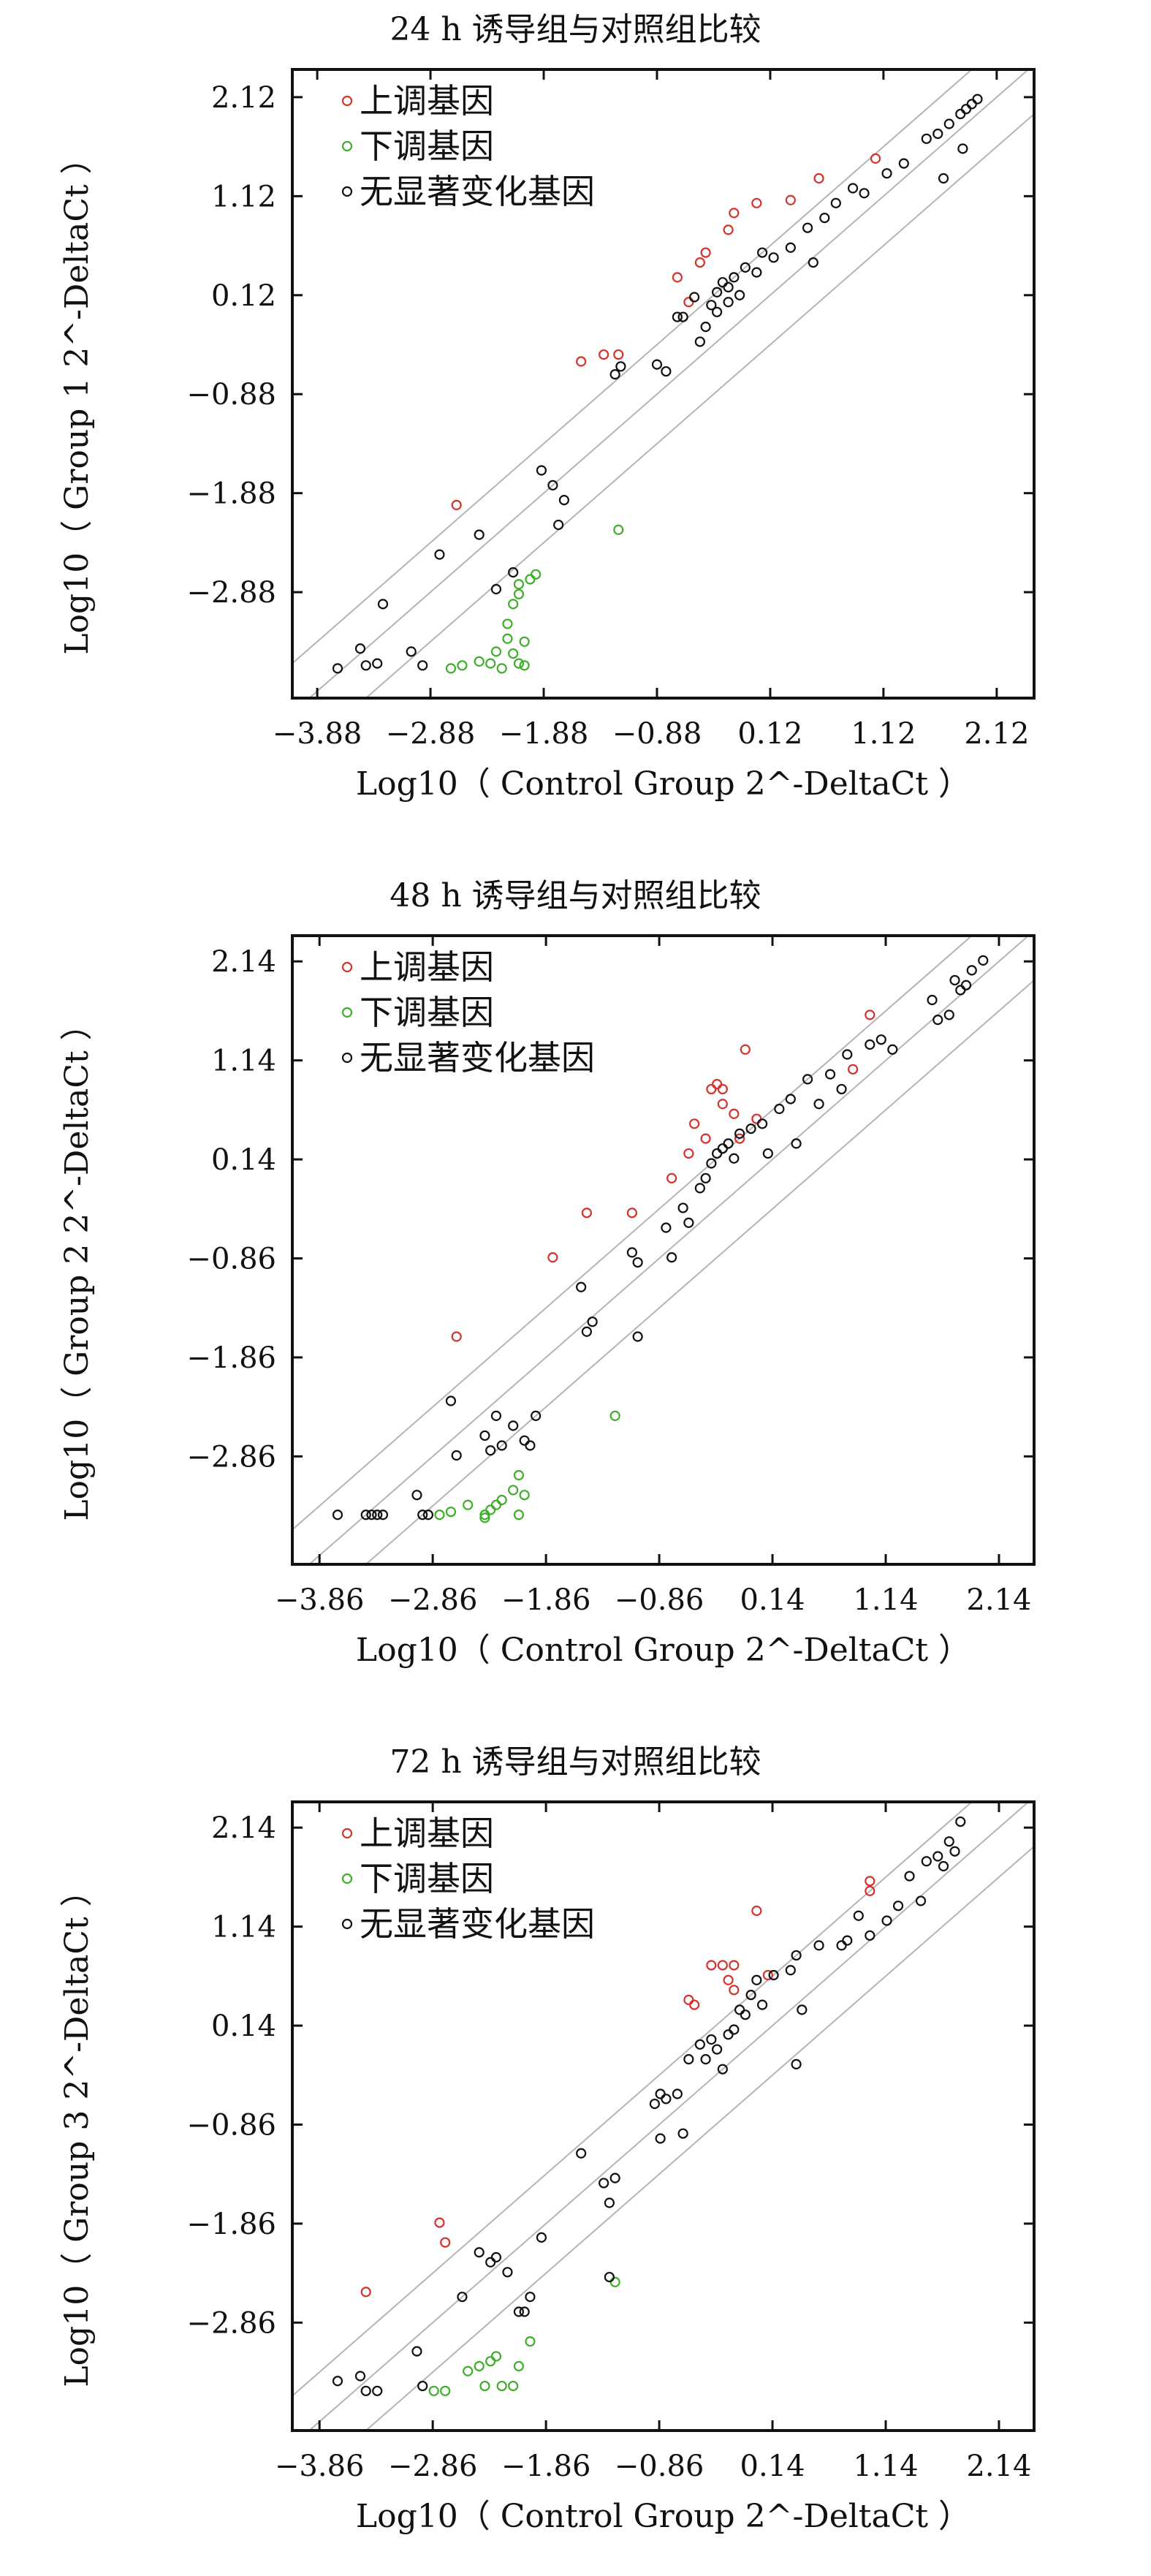  What do you see at coordinates (231, 2224) in the screenshot?
I see `y-tick-label: −1.86` at bounding box center [231, 2224].